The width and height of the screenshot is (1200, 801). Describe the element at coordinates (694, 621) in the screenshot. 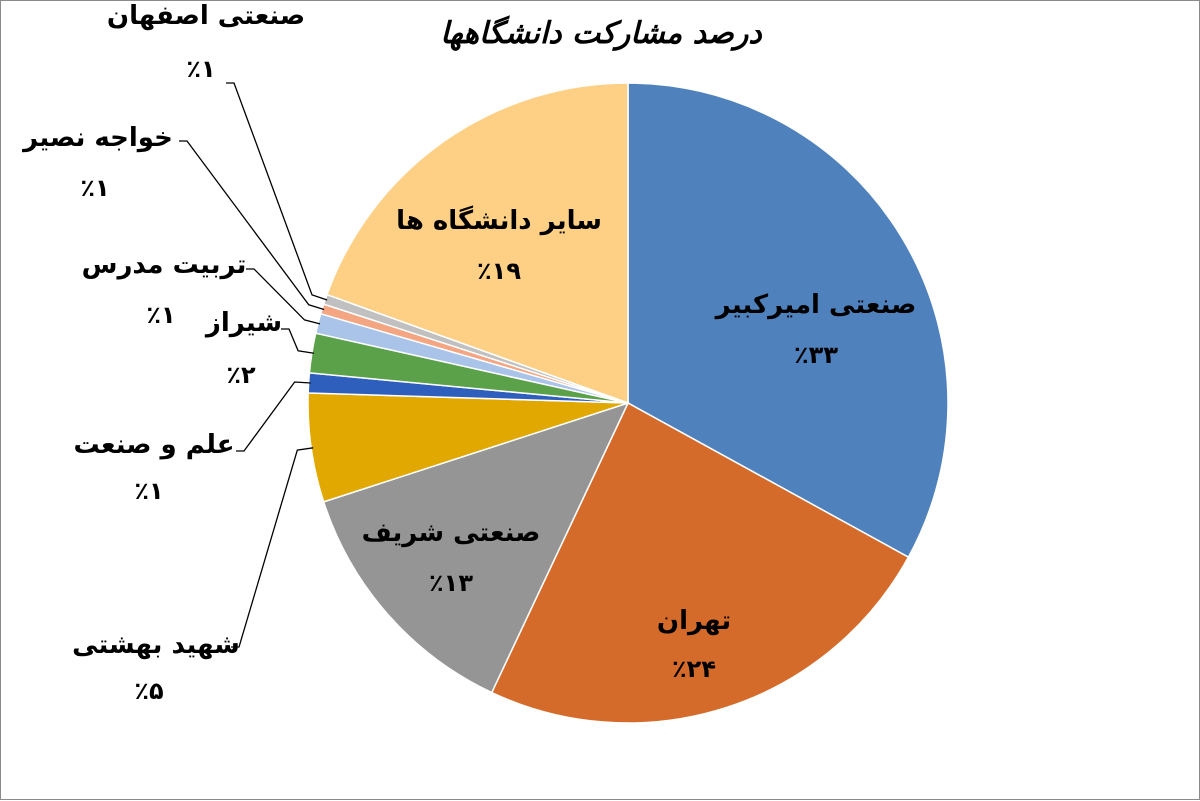

I see `slice-label: تهران` at that location.